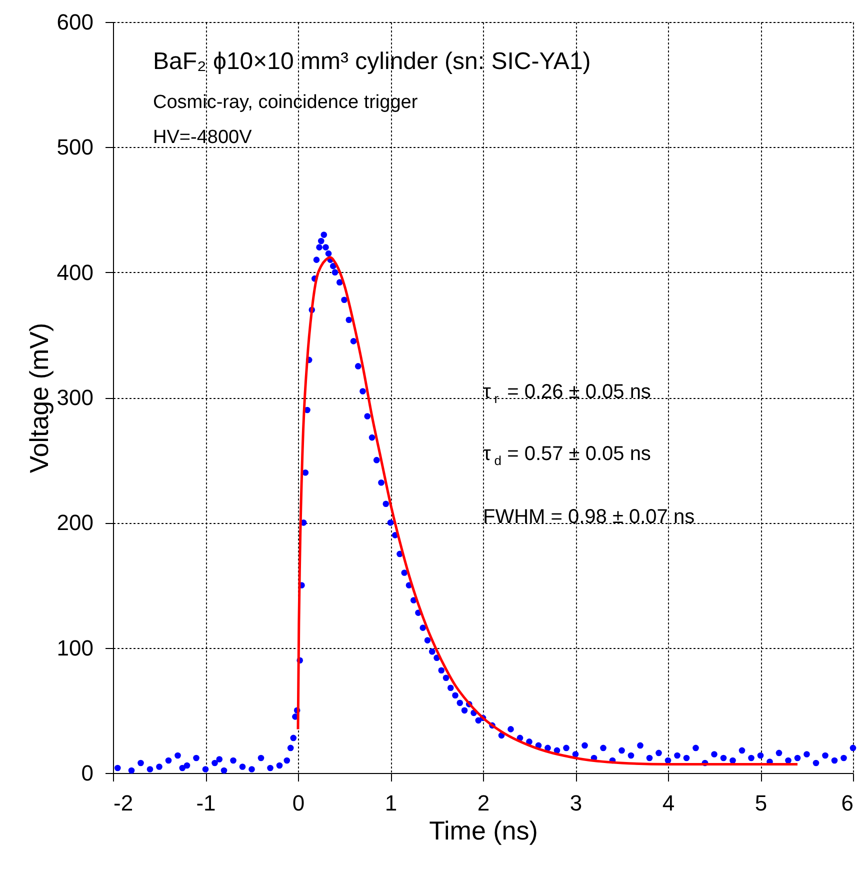 The image size is (866, 871). What do you see at coordinates (847, 803) in the screenshot?
I see `x-tick-label: 6` at bounding box center [847, 803].